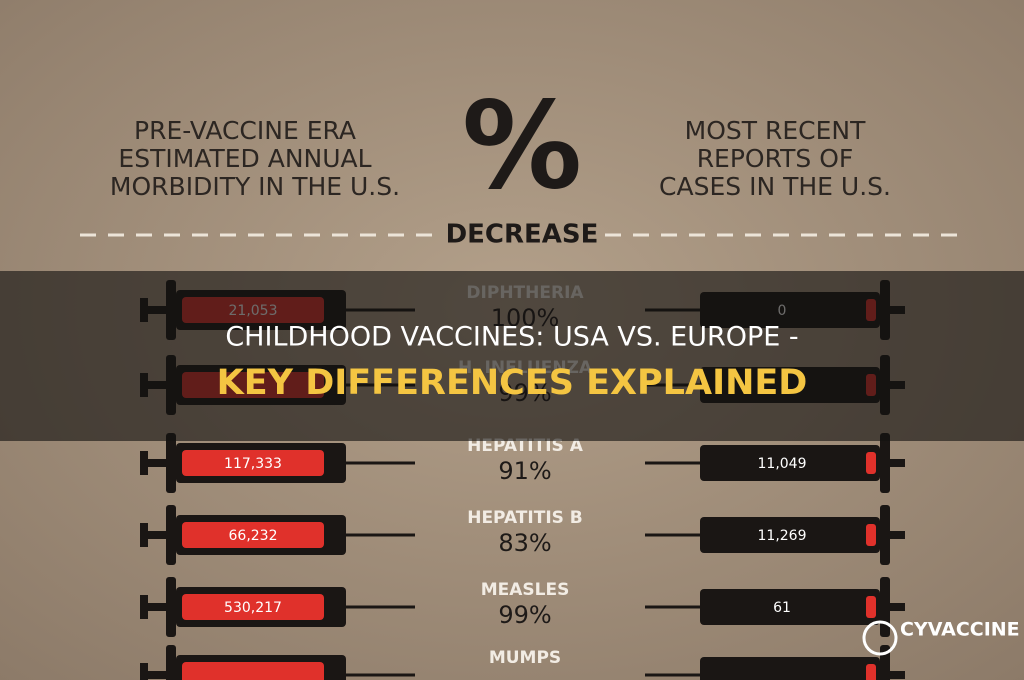 The width and height of the screenshot is (1024, 680). I want to click on title-line: KEY DIFFERENCES EXPLAINED, so click(512, 383).